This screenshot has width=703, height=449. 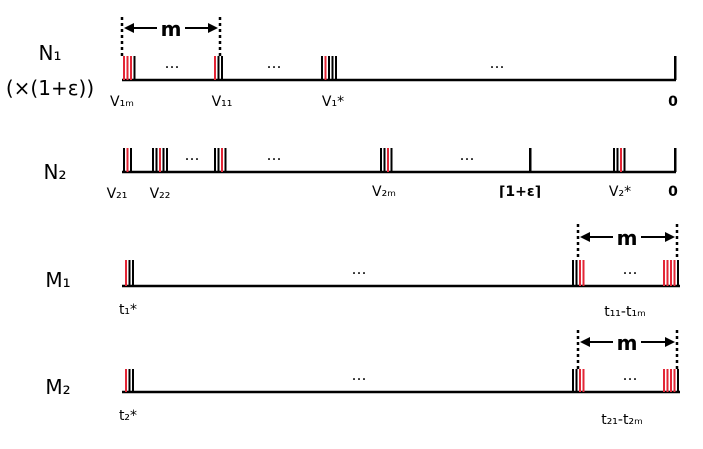 I want to click on tick-label: t₂*, so click(x=128, y=416).